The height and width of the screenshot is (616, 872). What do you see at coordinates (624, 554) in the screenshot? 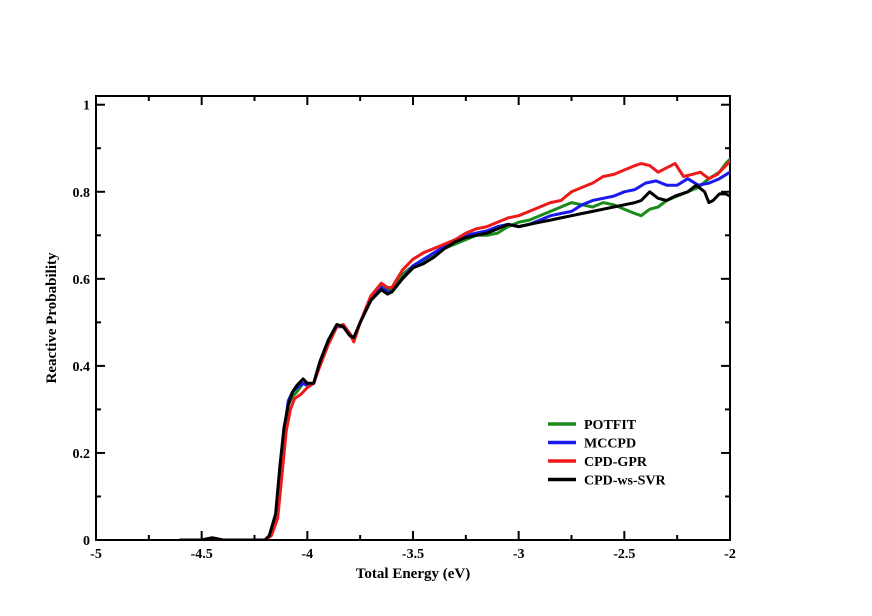
I see `x-tick-label: -2.5` at bounding box center [624, 554].